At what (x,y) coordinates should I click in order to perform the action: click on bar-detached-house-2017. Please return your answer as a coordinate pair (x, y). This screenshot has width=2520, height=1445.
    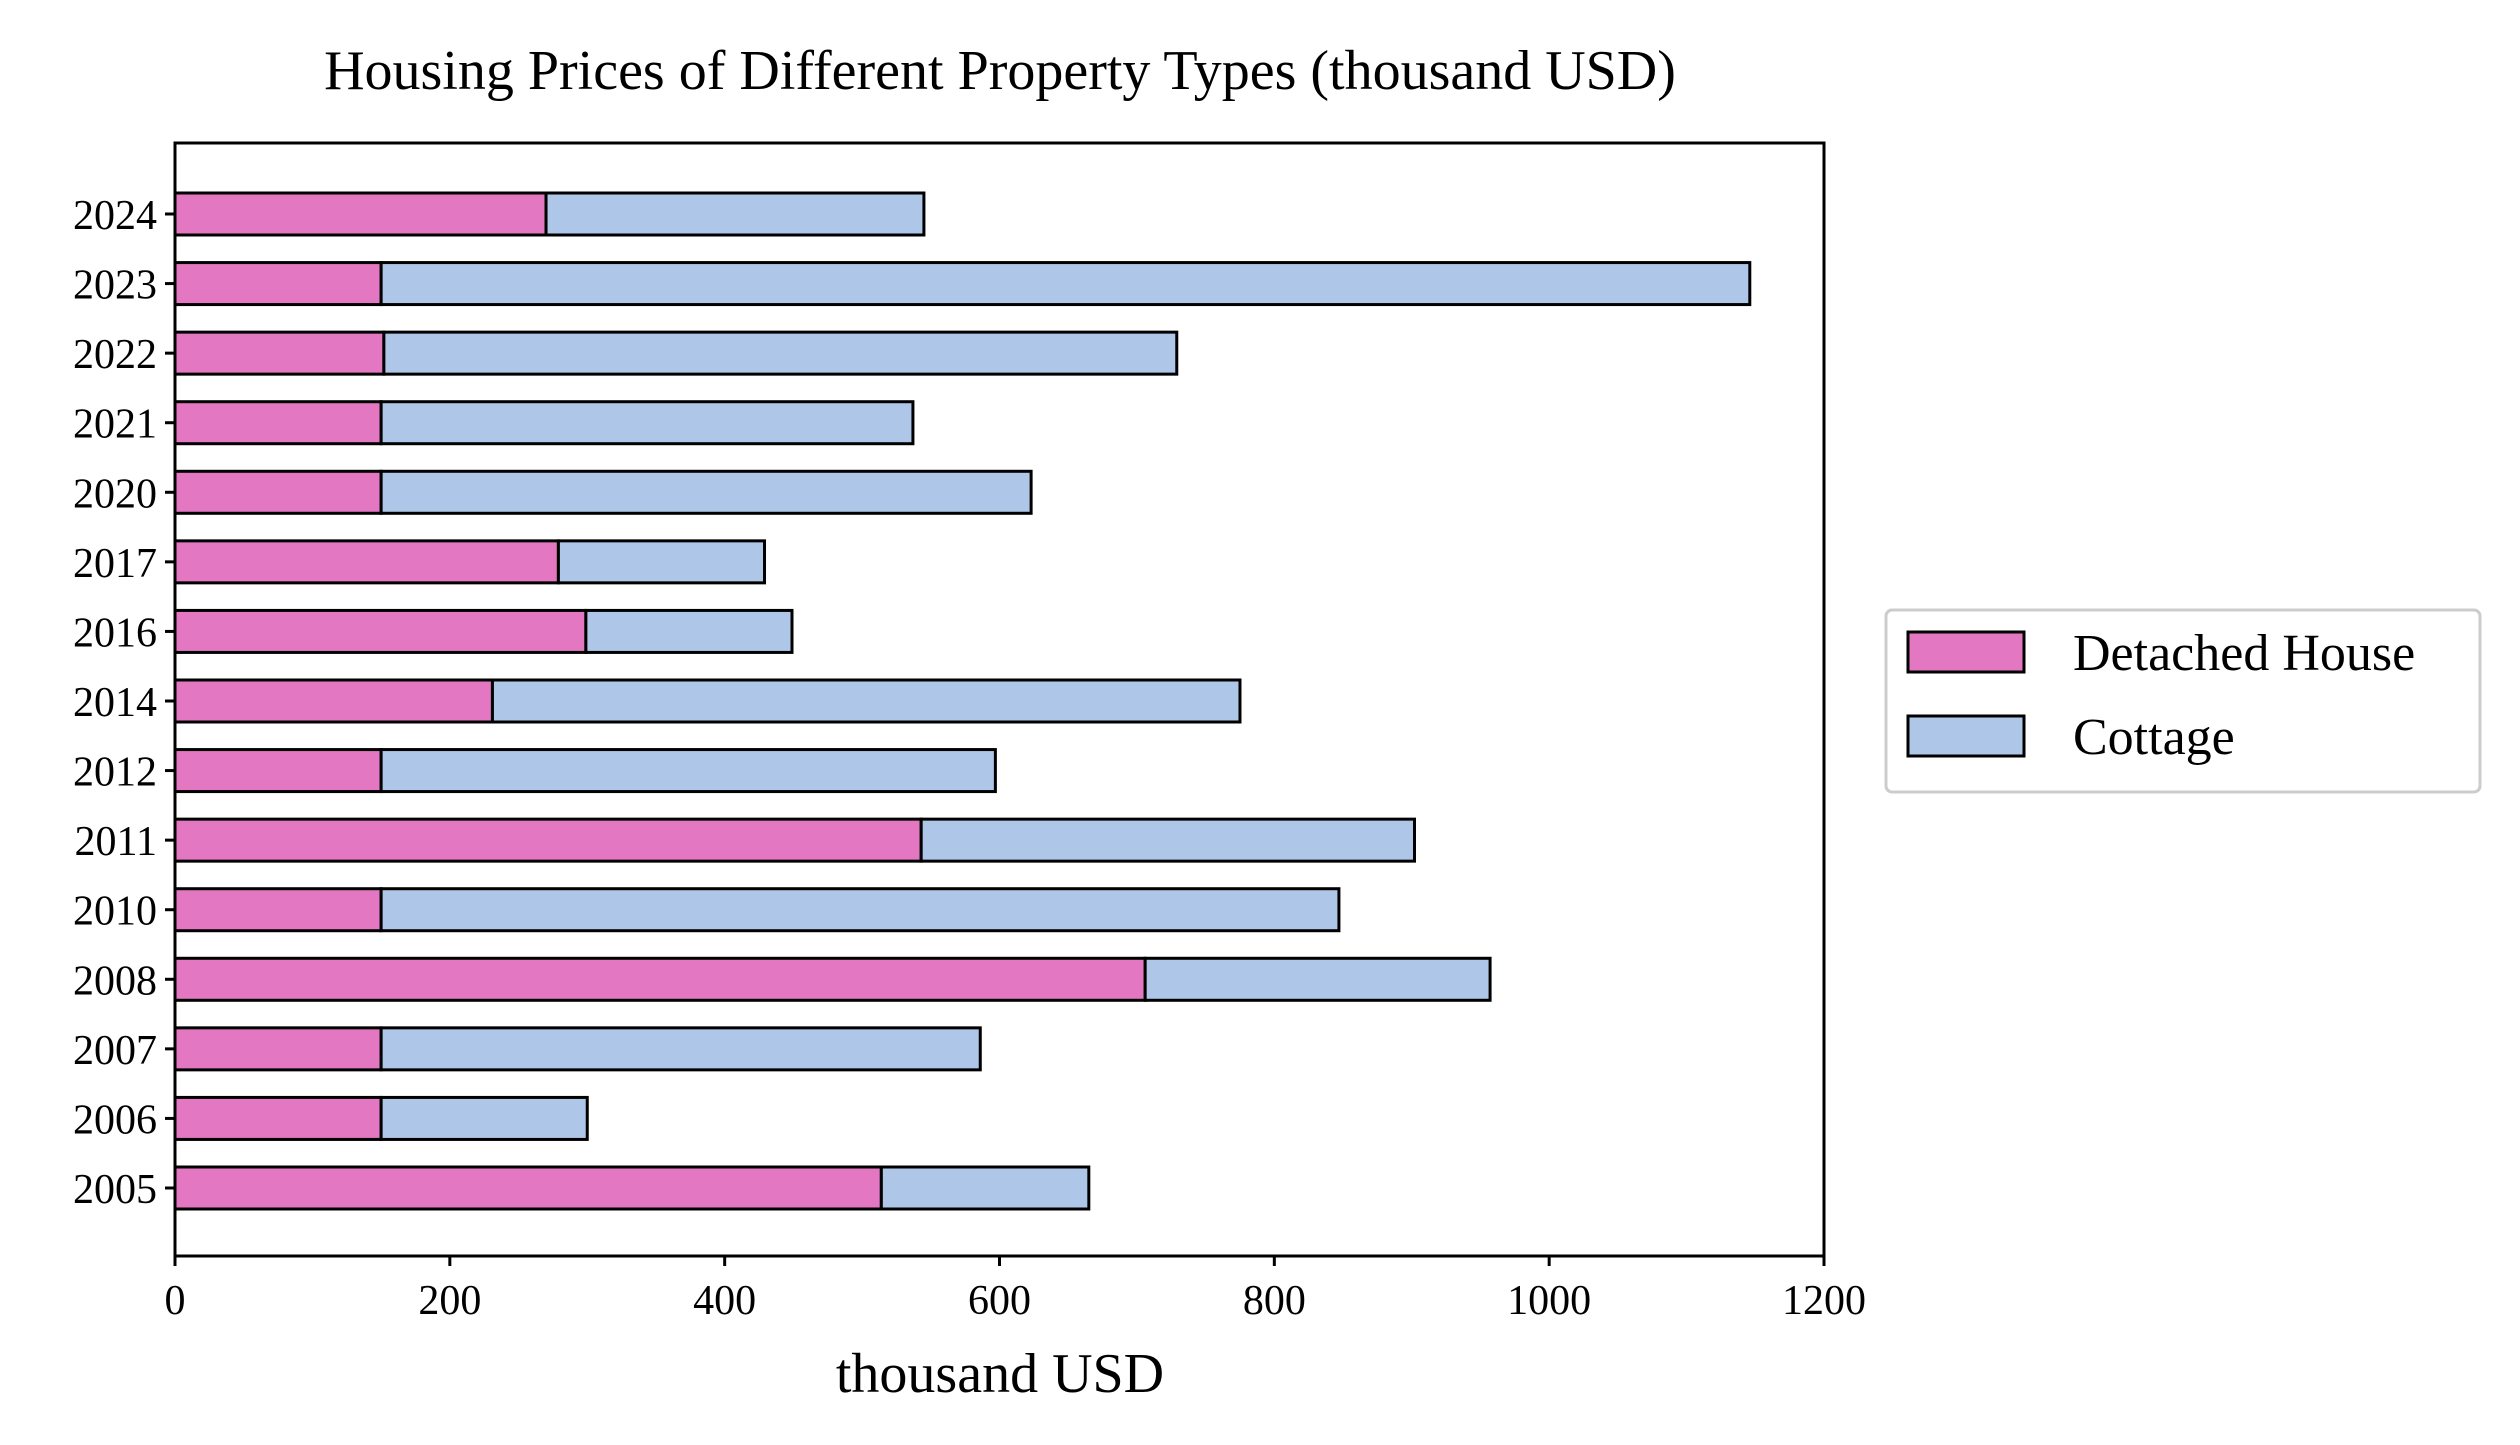
    Looking at the image, I should click on (366, 562).